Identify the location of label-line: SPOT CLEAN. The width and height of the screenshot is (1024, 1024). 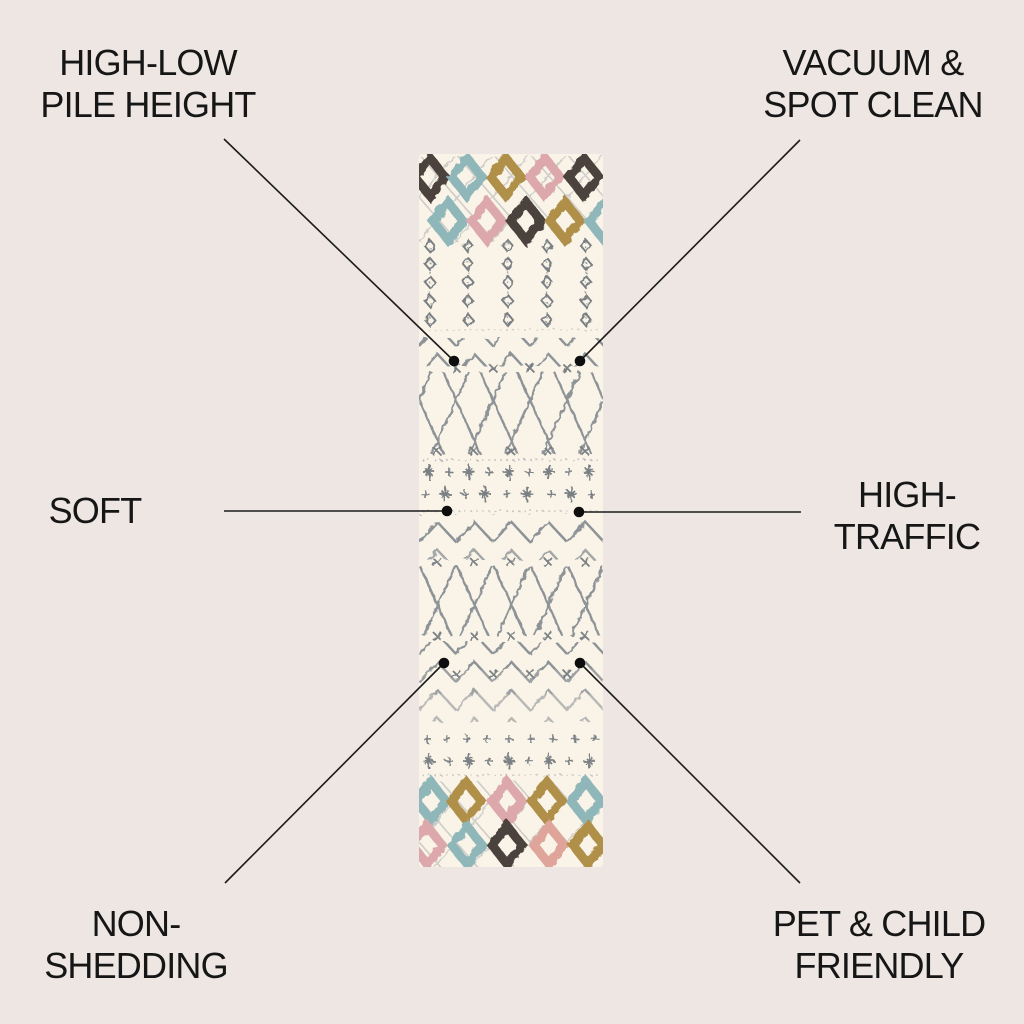
(873, 104).